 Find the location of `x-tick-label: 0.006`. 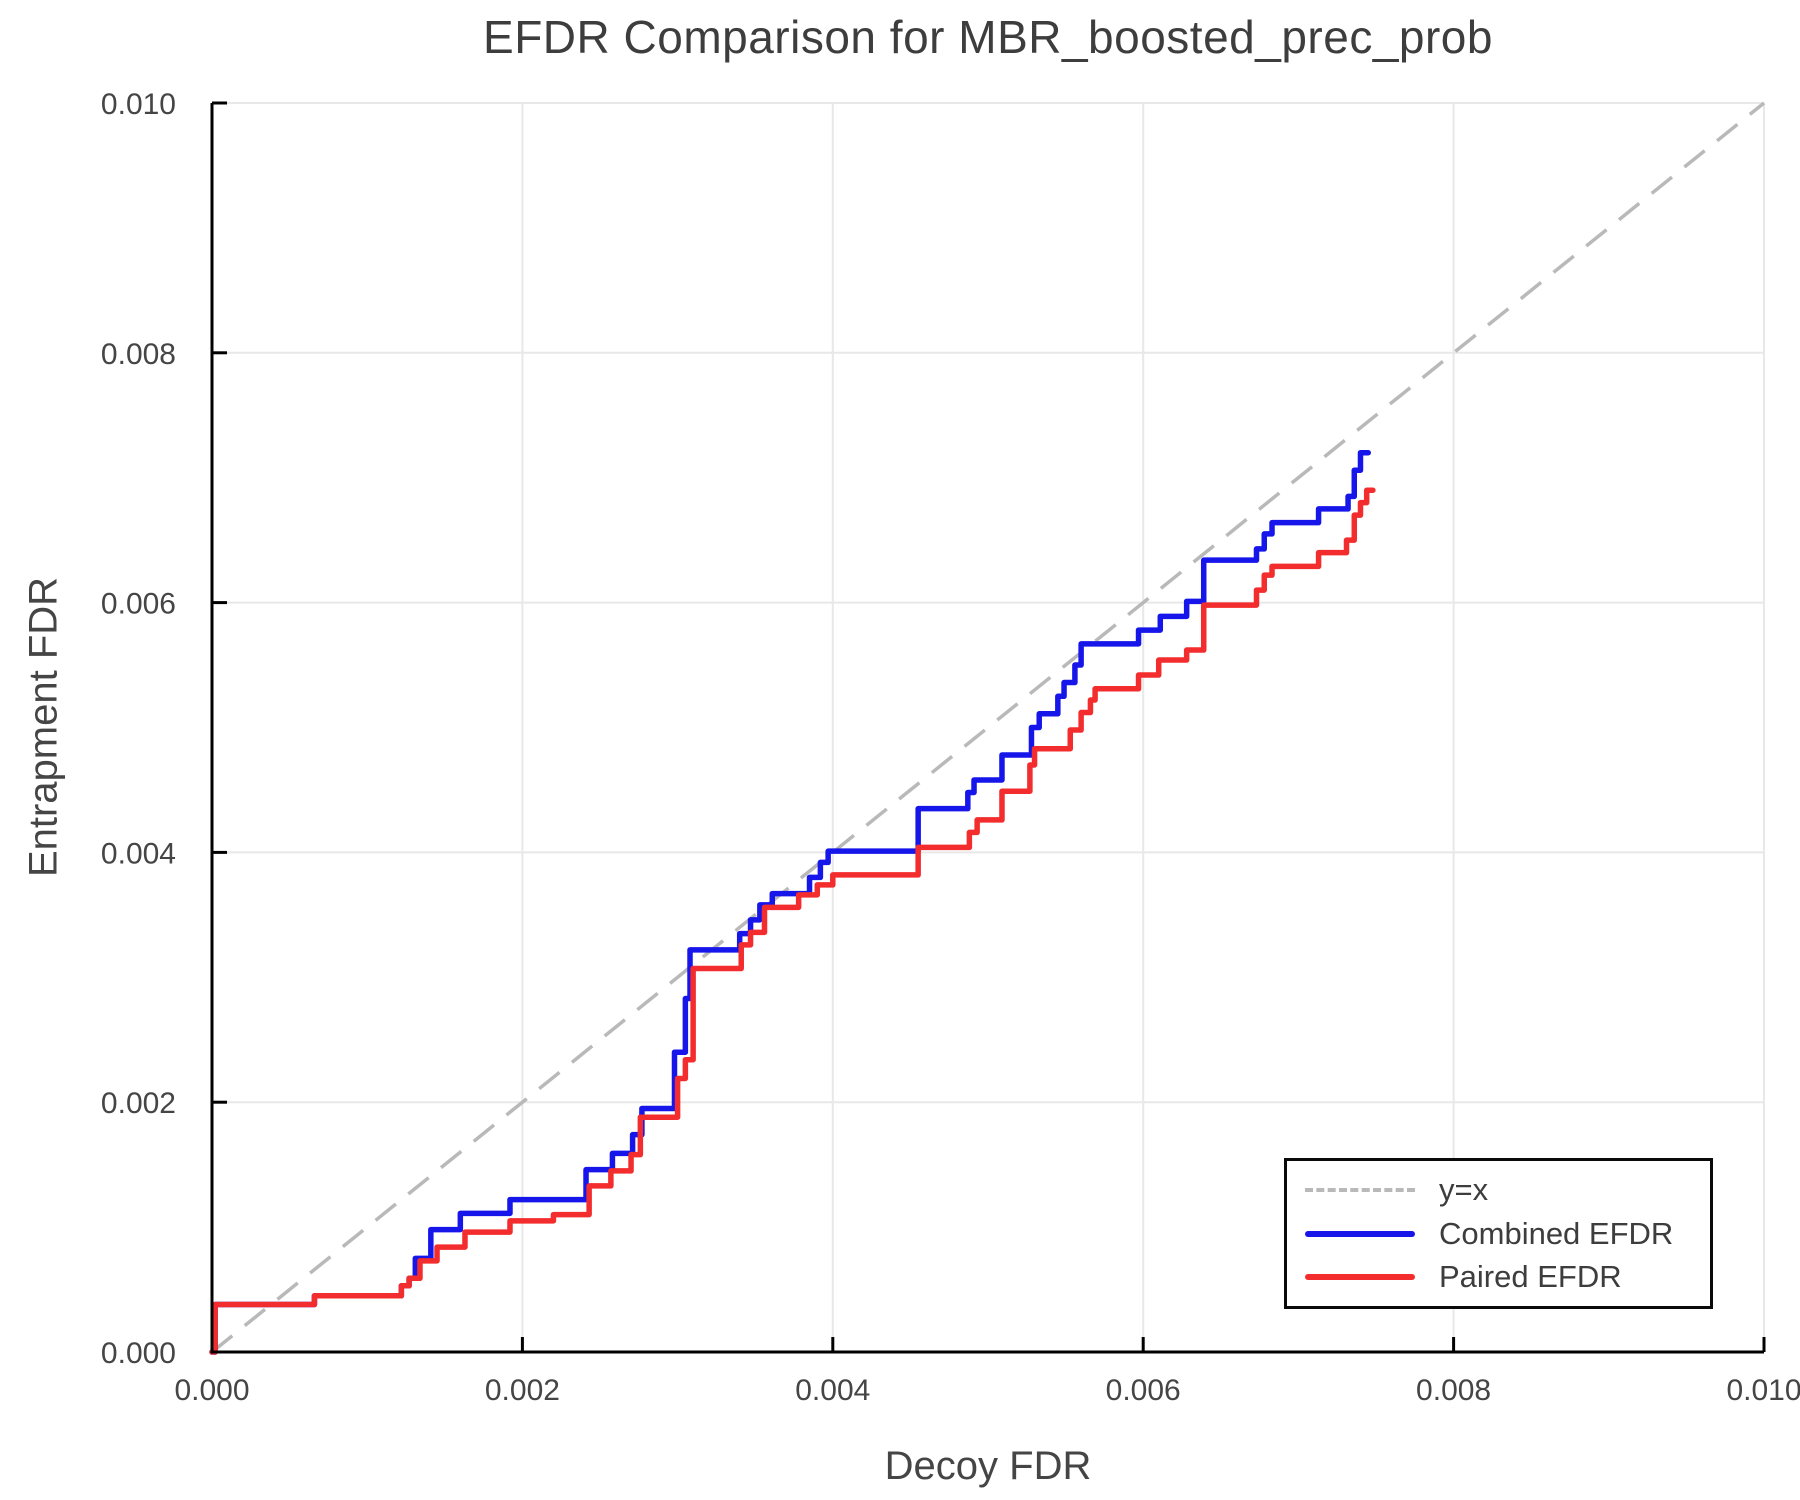

x-tick-label: 0.006 is located at coordinates (1143, 1390).